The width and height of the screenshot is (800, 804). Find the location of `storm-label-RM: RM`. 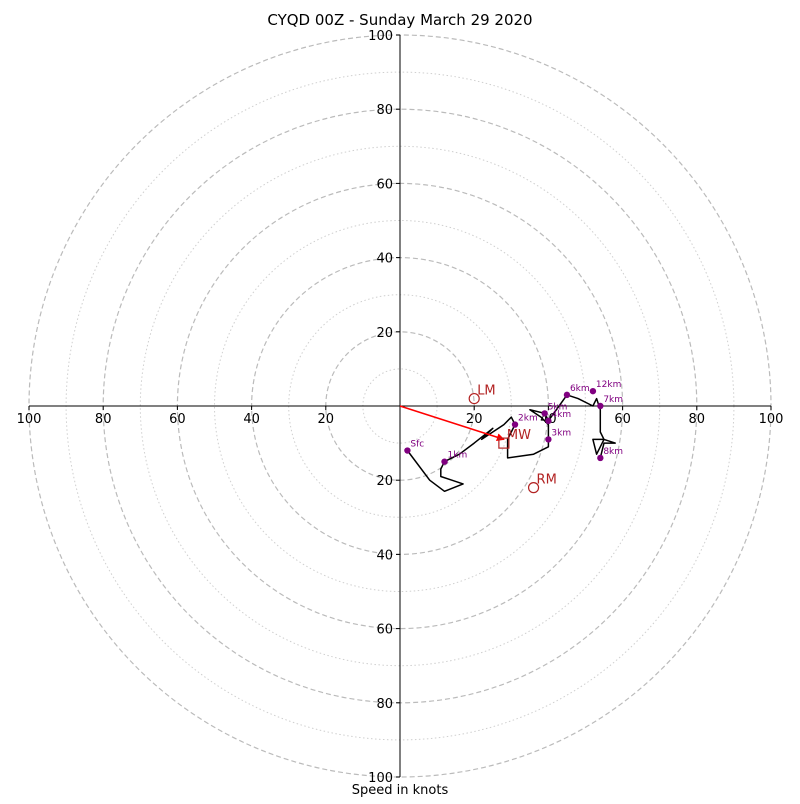

storm-label-RM: RM is located at coordinates (547, 480).